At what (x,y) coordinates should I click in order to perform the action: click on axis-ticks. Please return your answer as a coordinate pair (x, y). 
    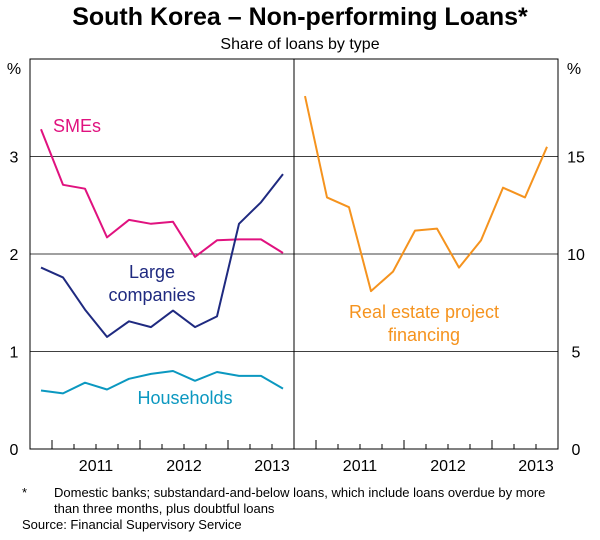
    Looking at the image, I should click on (294, 444).